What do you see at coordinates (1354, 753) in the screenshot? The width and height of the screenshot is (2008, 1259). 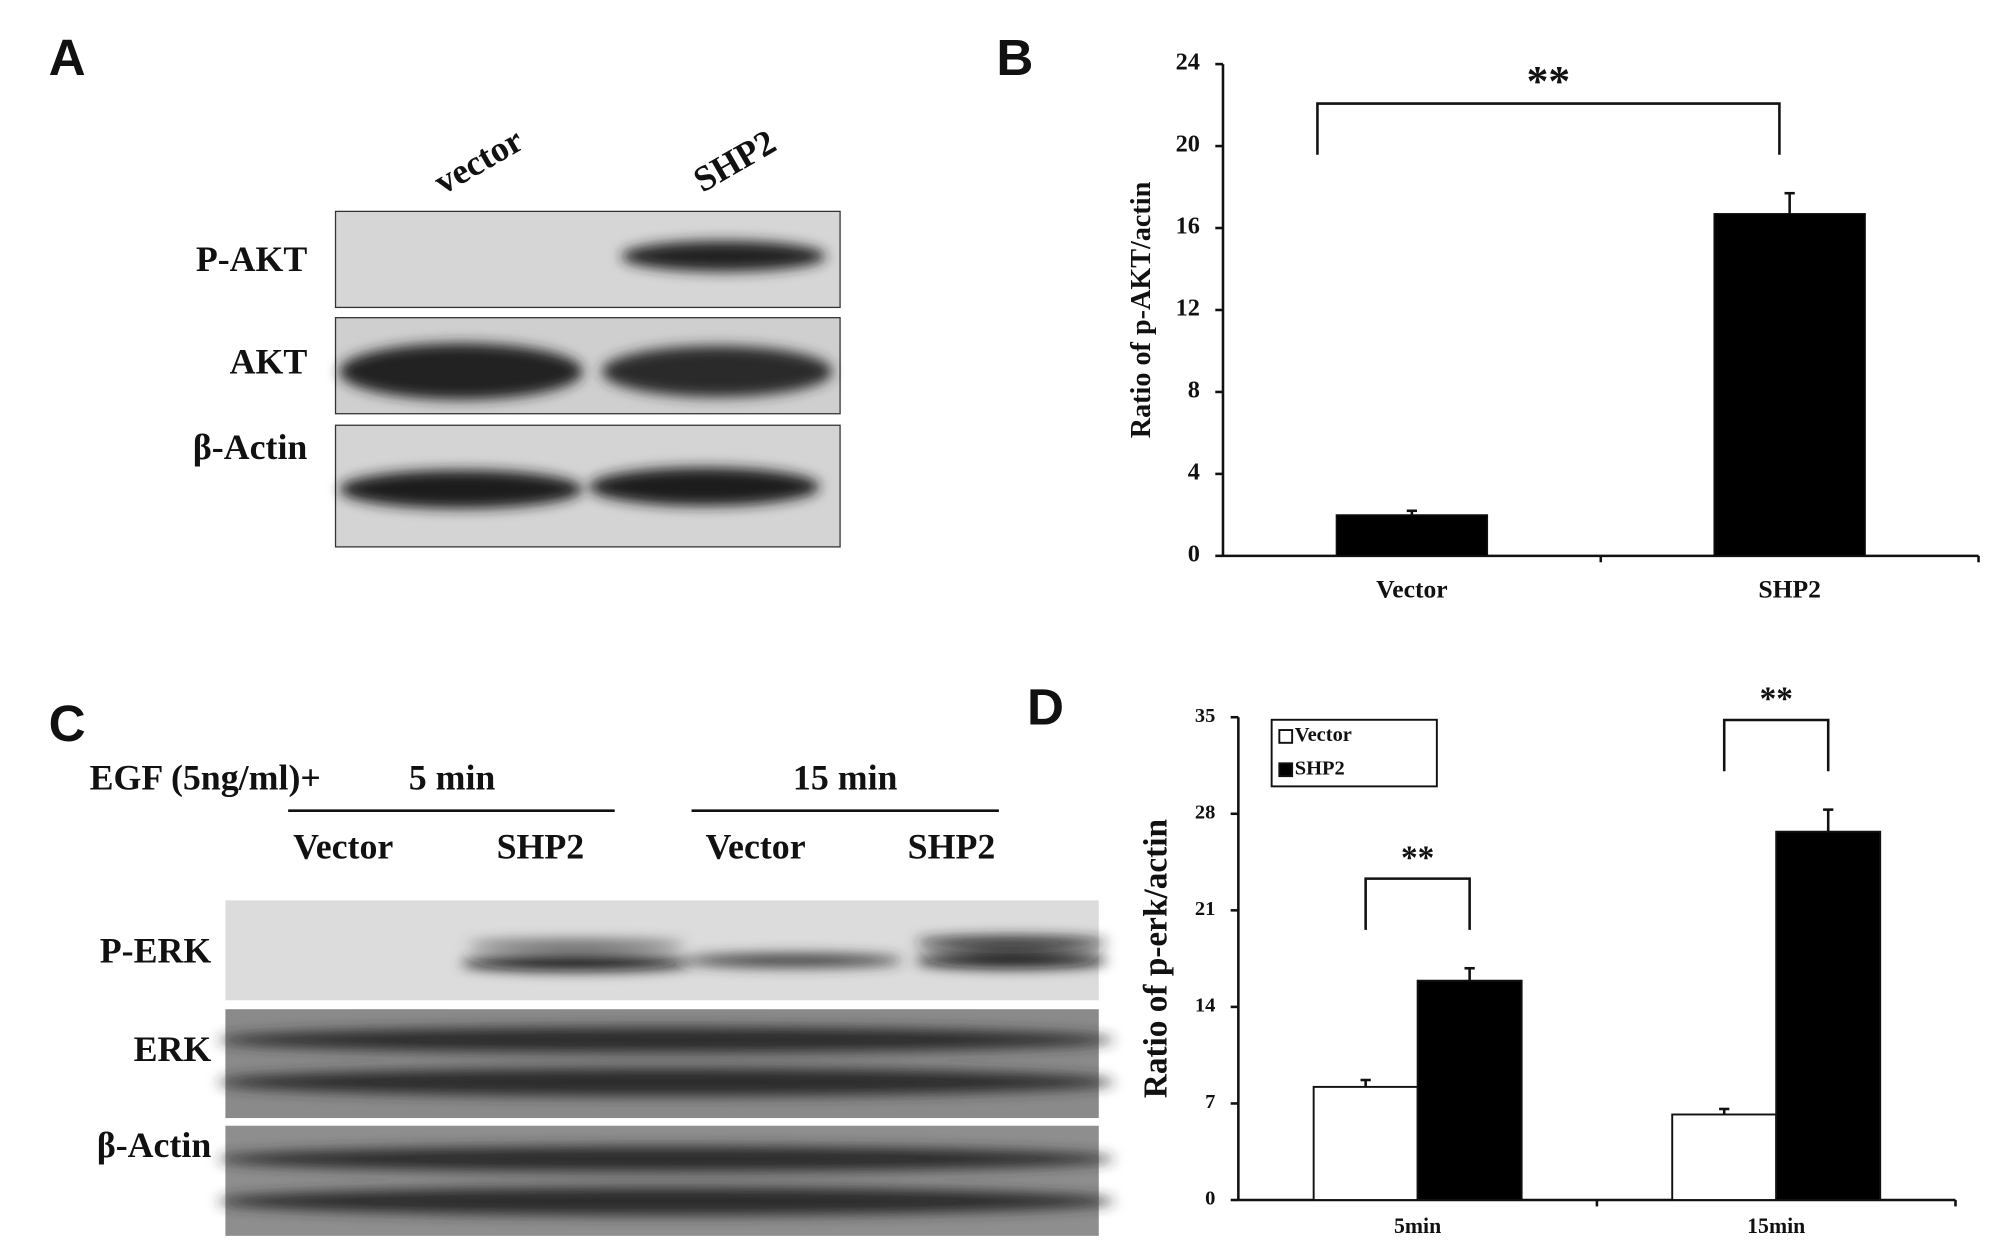 I see `legend-box` at bounding box center [1354, 753].